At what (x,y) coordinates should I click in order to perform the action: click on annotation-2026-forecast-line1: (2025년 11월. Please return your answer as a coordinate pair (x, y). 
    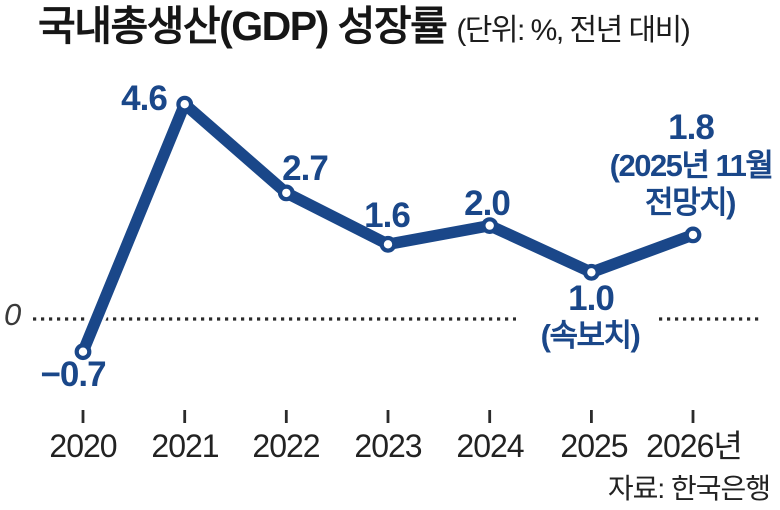
    Looking at the image, I should click on (691, 165).